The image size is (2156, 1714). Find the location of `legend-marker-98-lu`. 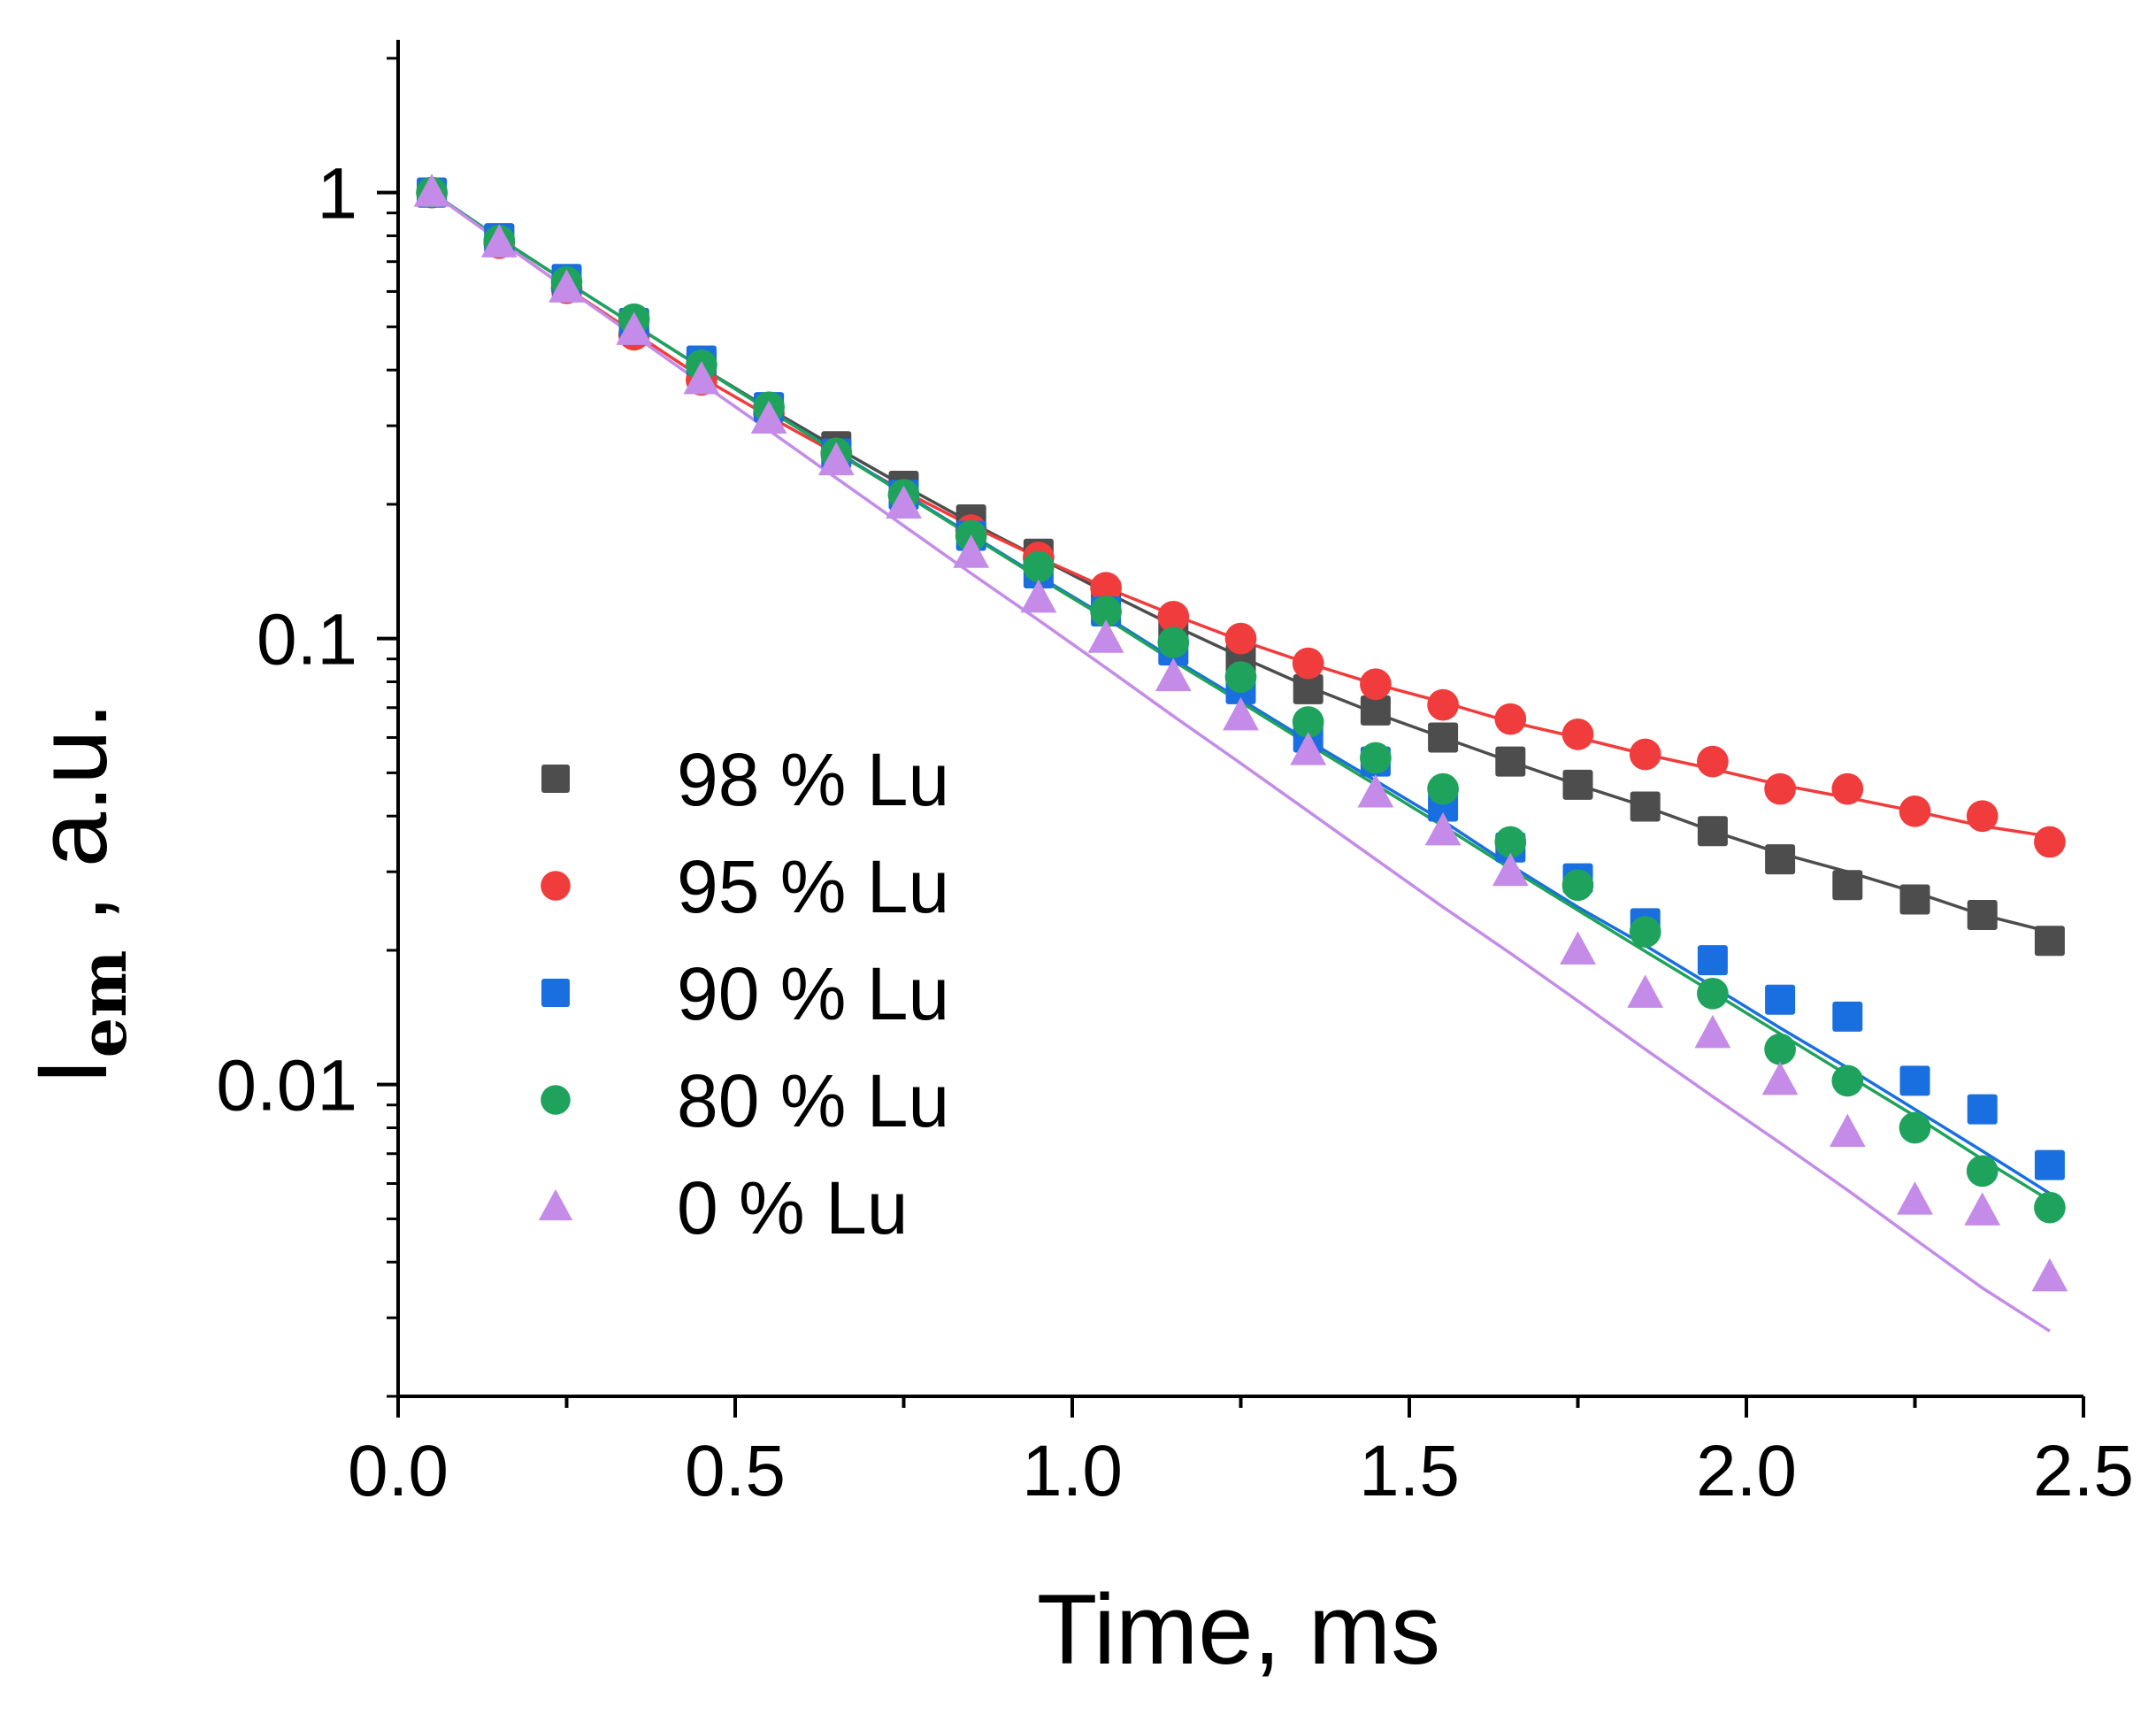

legend-marker-98-lu is located at coordinates (555, 779).